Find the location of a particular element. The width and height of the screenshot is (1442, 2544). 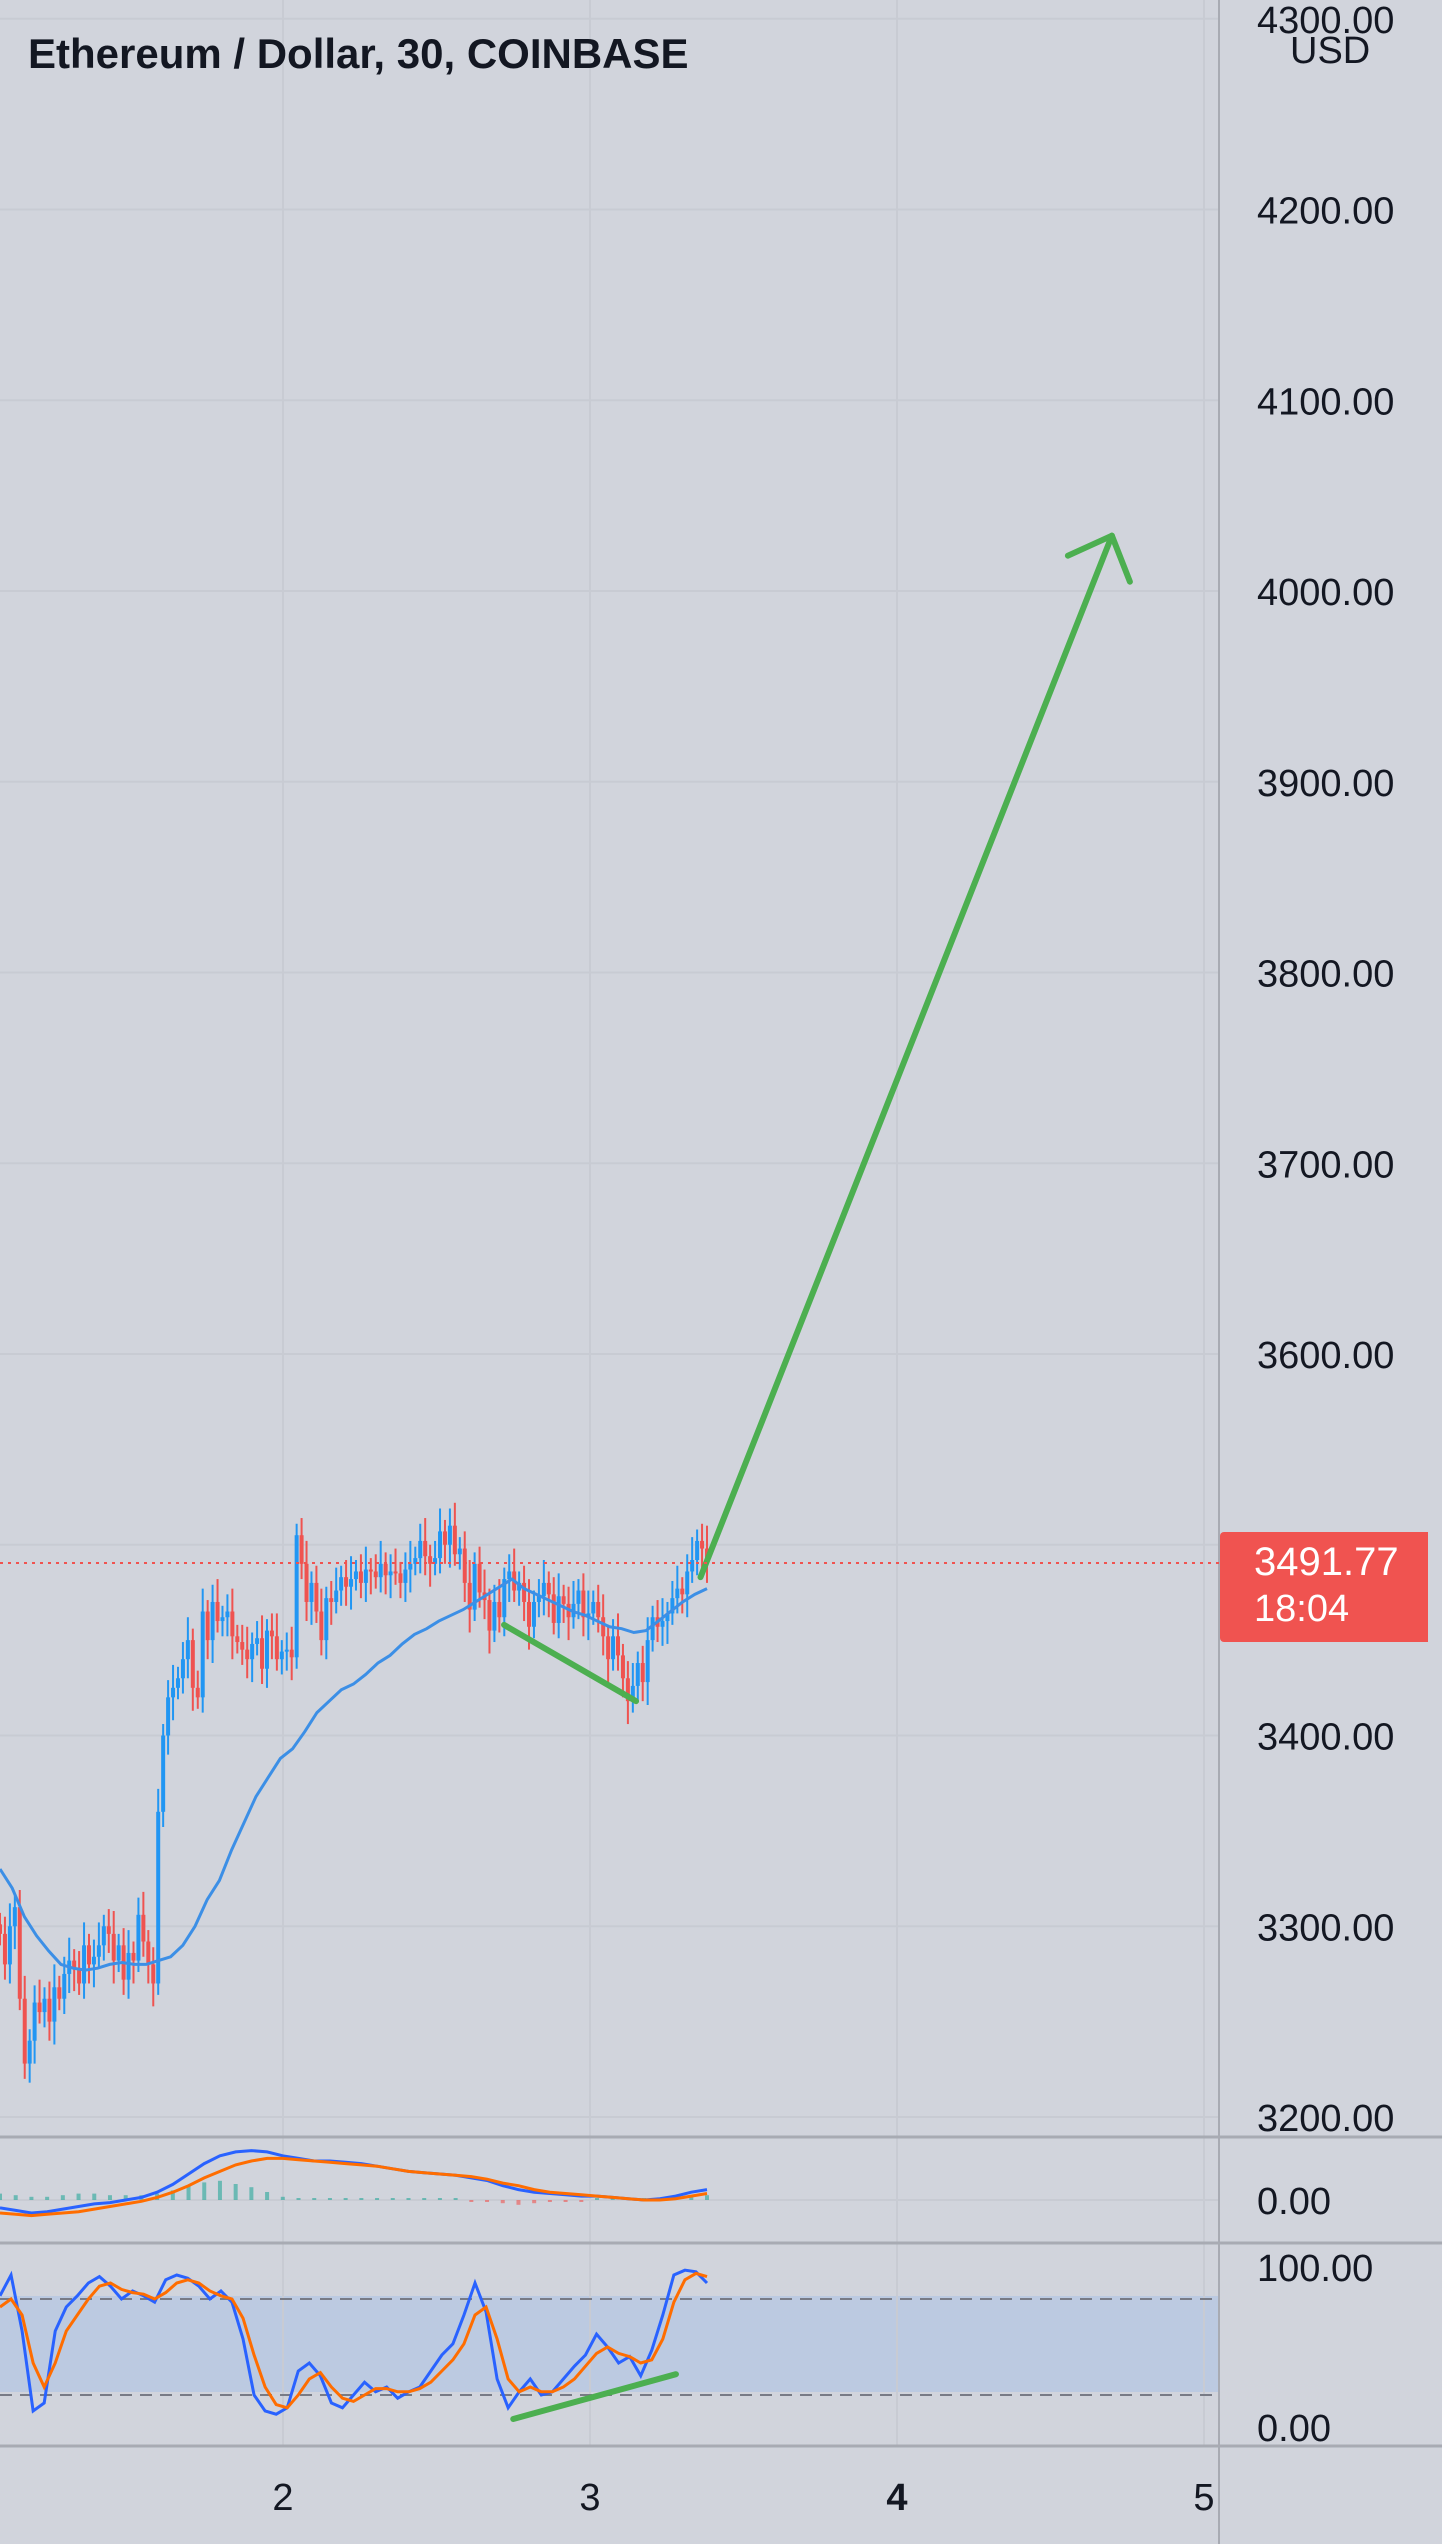

macd-tick-label: 0.00 is located at coordinates (1294, 2202).